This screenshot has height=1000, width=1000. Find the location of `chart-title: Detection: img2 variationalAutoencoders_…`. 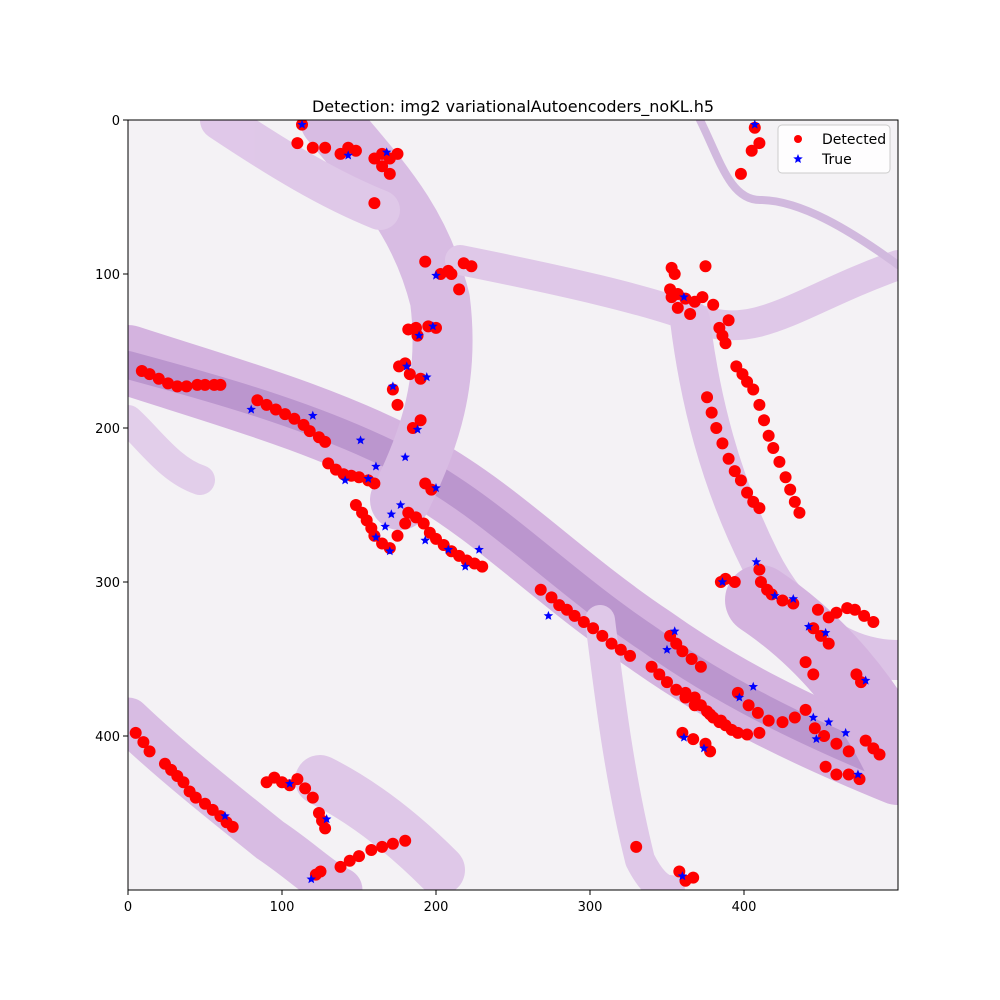

chart-title: Detection: img2 variationalAutoencoders_… is located at coordinates (513, 107).